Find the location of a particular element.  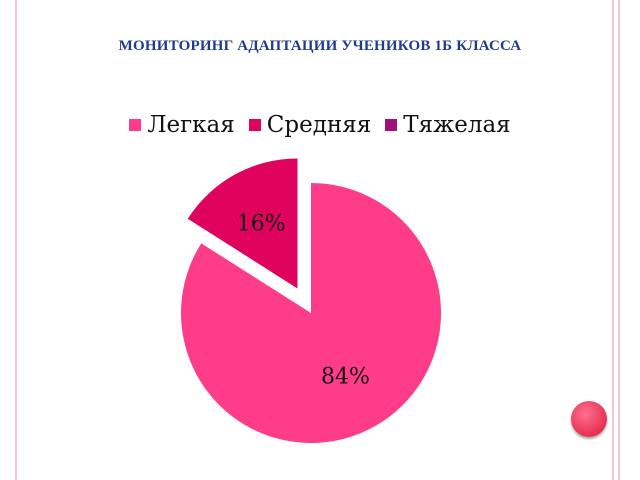

legend-label-light: Легкая is located at coordinates (191, 125).